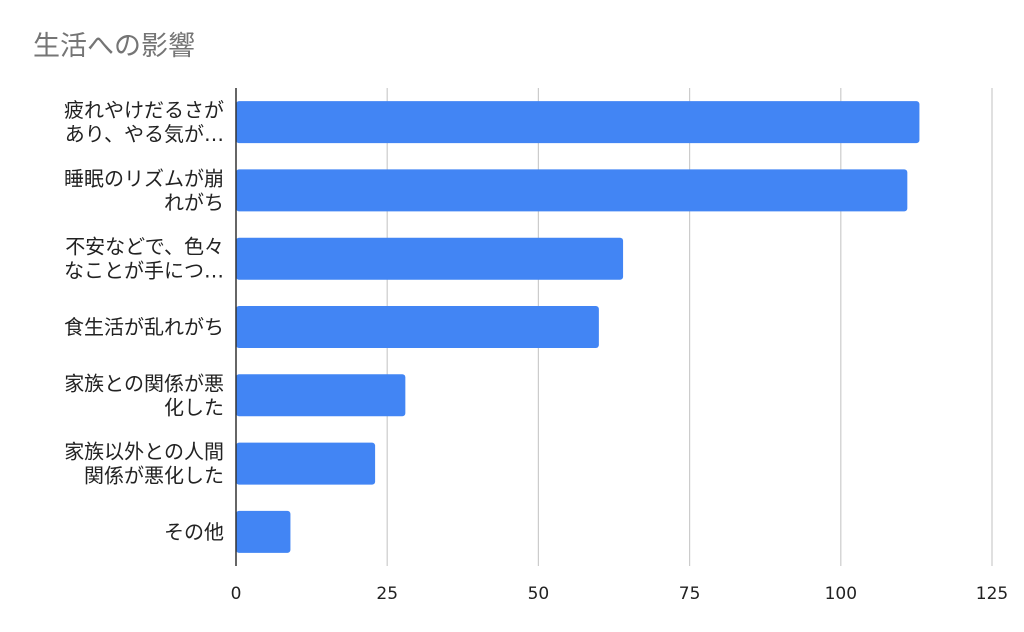 This screenshot has height=632, width=1024. Describe the element at coordinates (144, 395) in the screenshot. I see `category-label: 家族との関係が悪化した` at that location.